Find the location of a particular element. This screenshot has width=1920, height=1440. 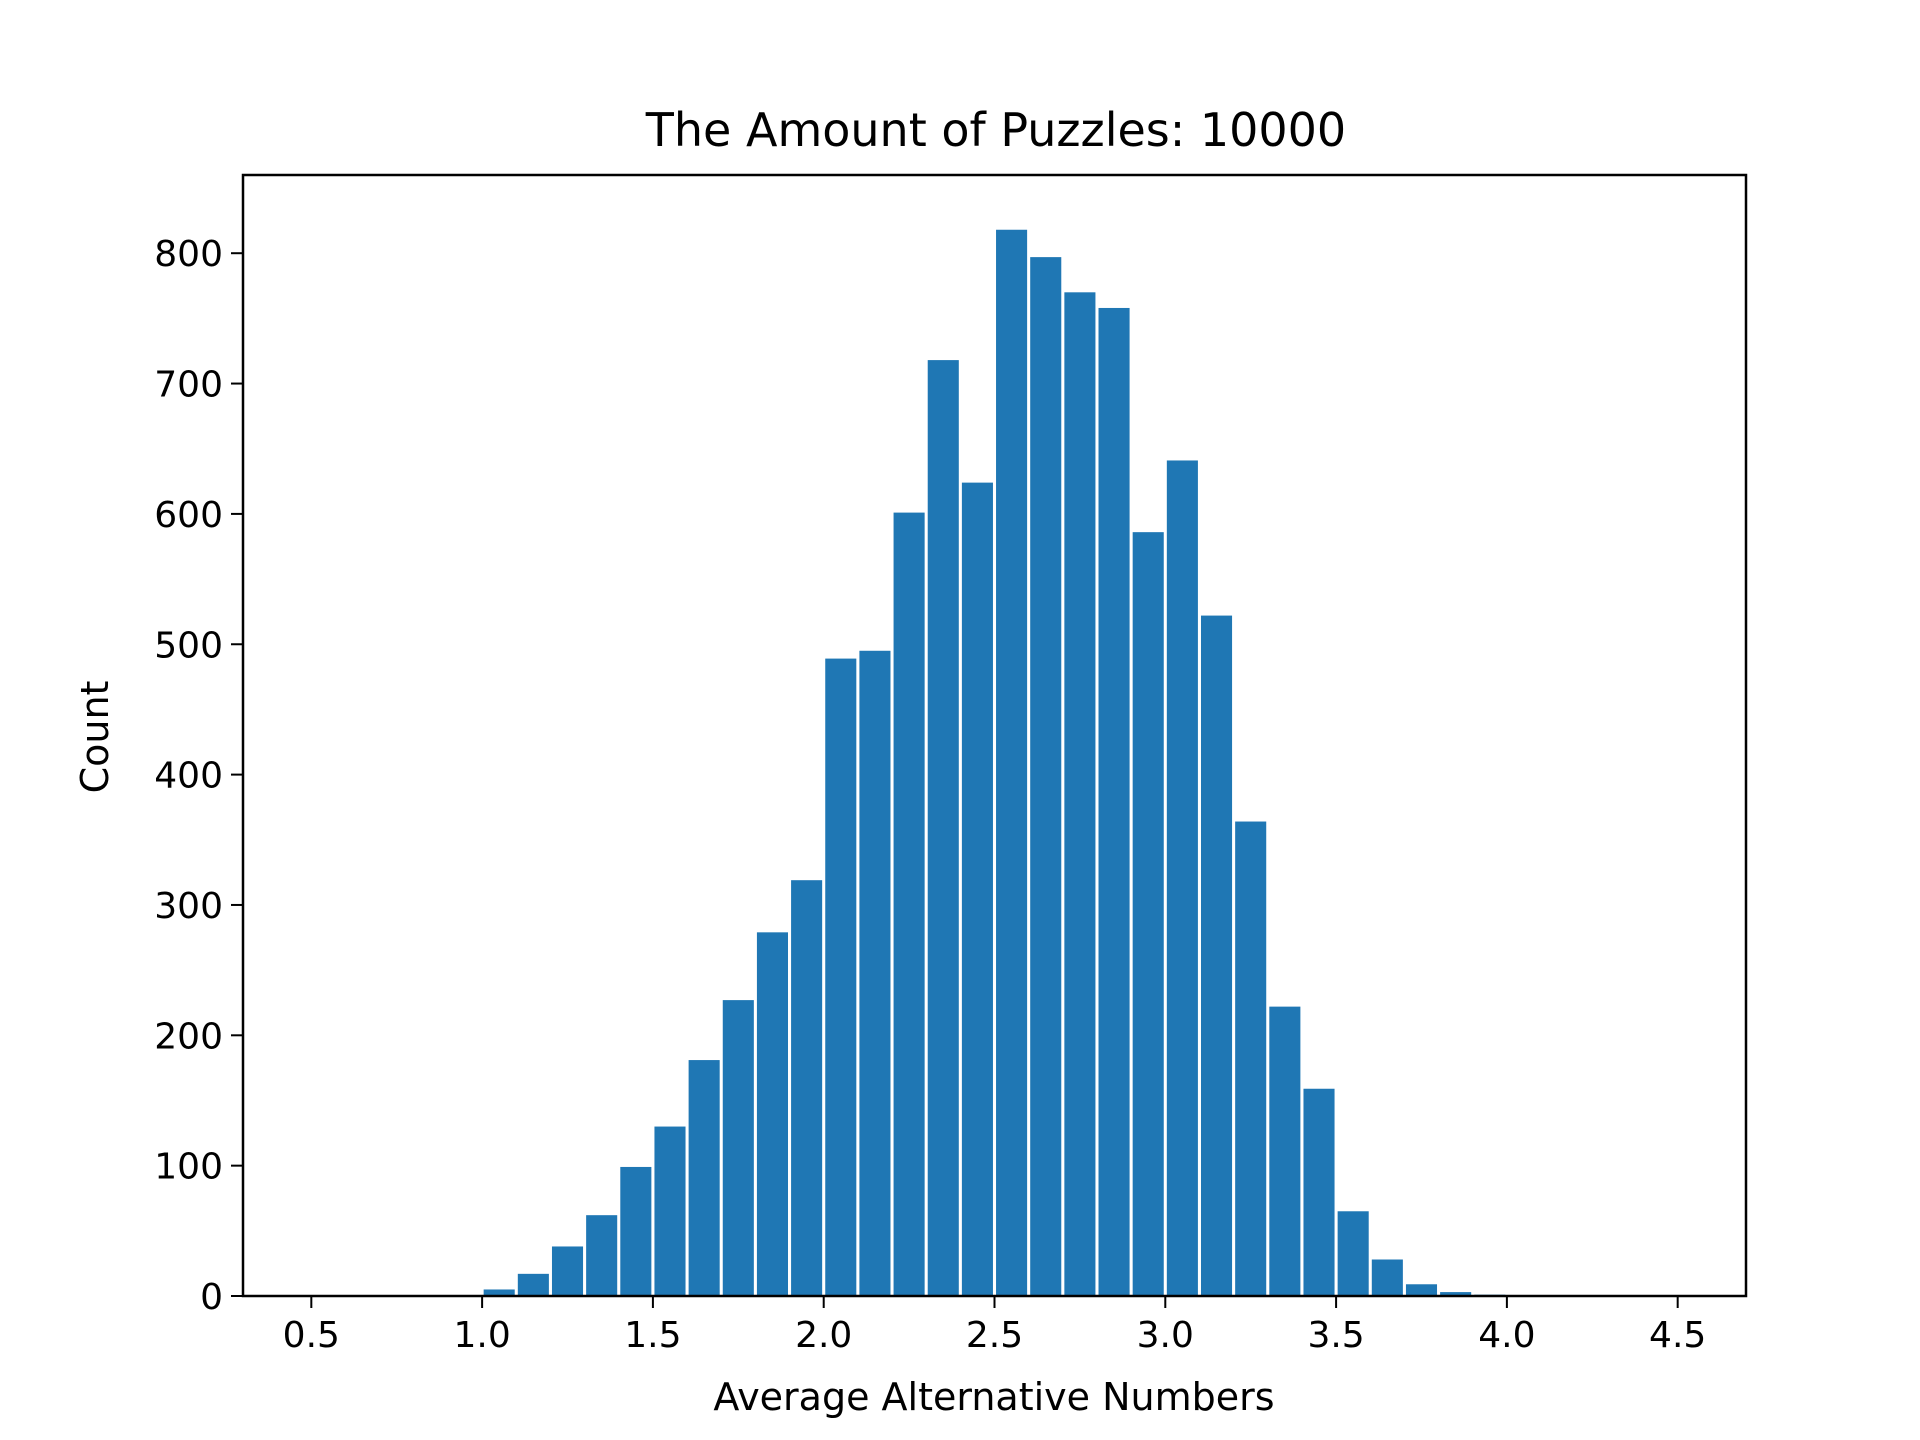

y-tick-label: 800 is located at coordinates (188, 254).